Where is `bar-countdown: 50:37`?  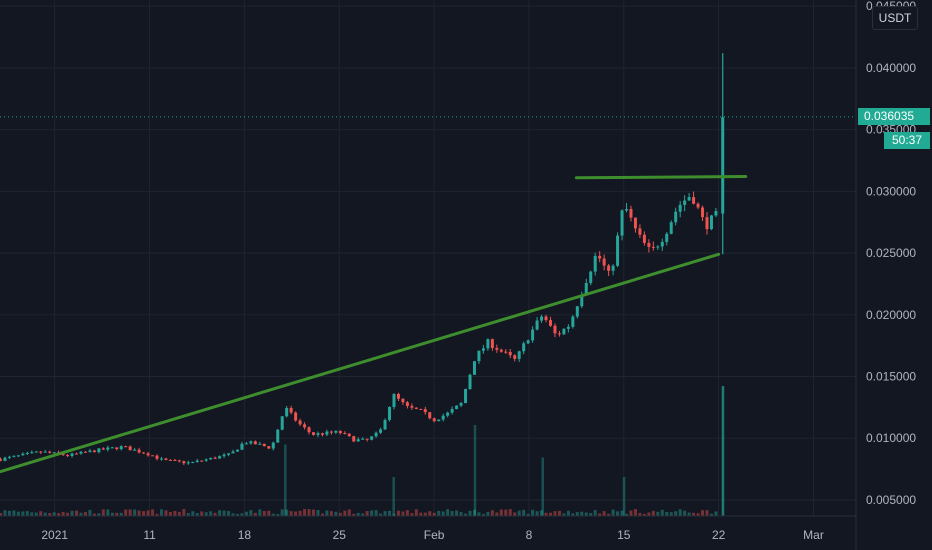
bar-countdown: 50:37 is located at coordinates (907, 140).